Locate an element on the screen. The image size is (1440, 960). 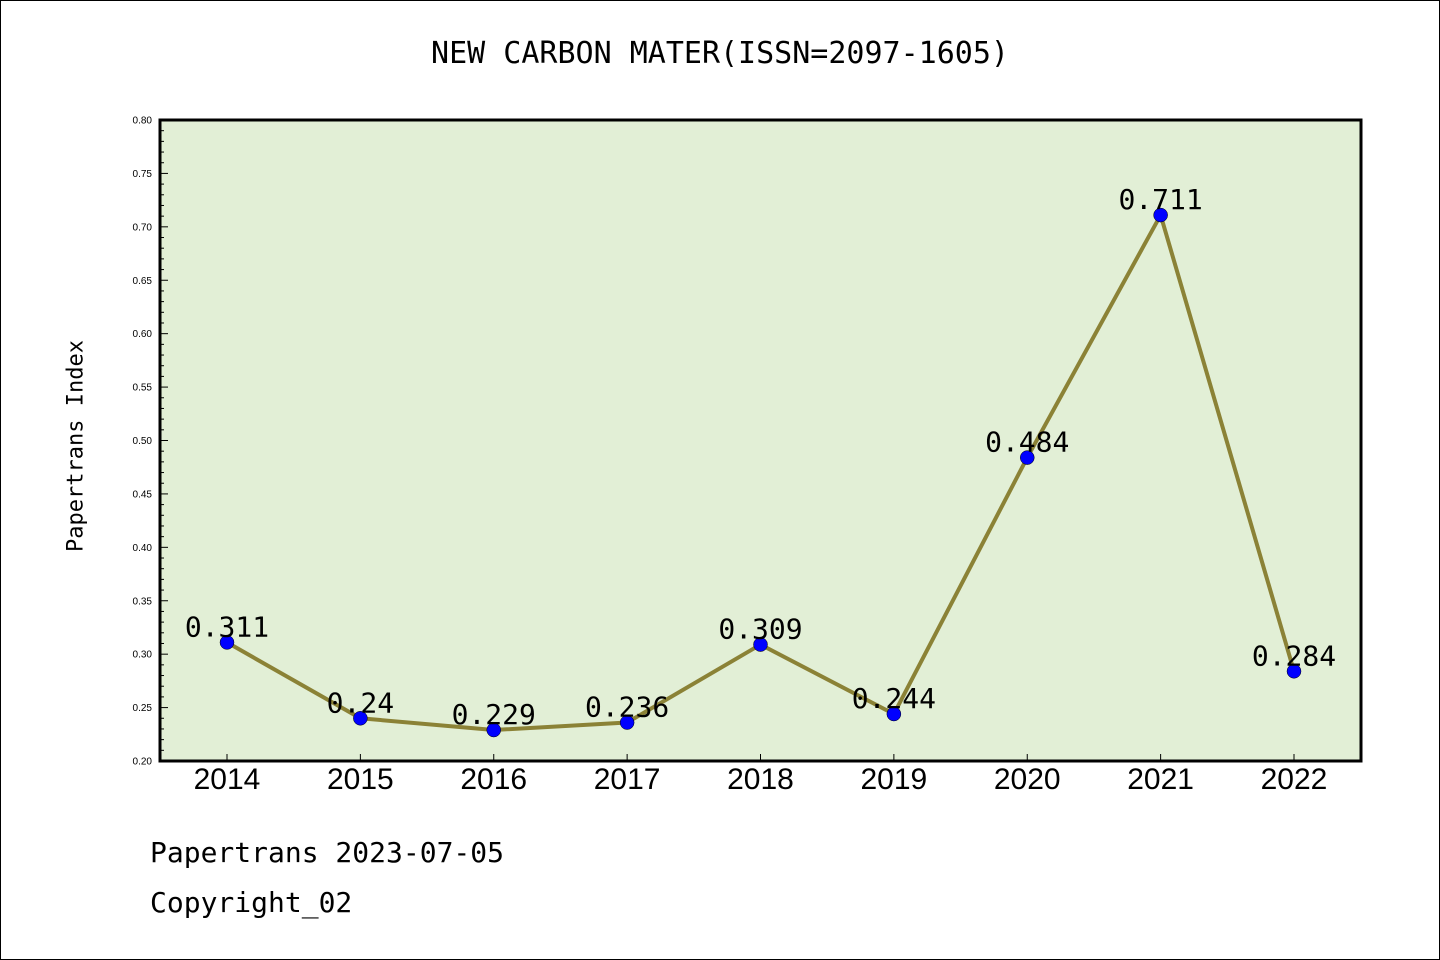
x-tick-label: 2016 is located at coordinates (493, 779).